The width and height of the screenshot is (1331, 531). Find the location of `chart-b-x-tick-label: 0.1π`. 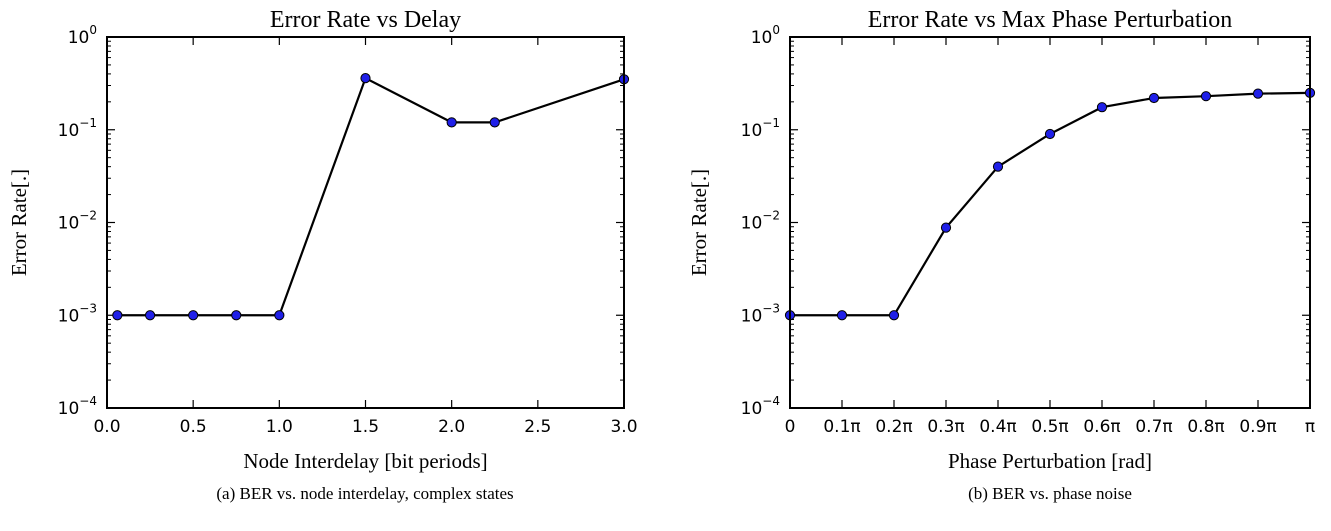

chart-b-x-tick-label: 0.1π is located at coordinates (841, 427).